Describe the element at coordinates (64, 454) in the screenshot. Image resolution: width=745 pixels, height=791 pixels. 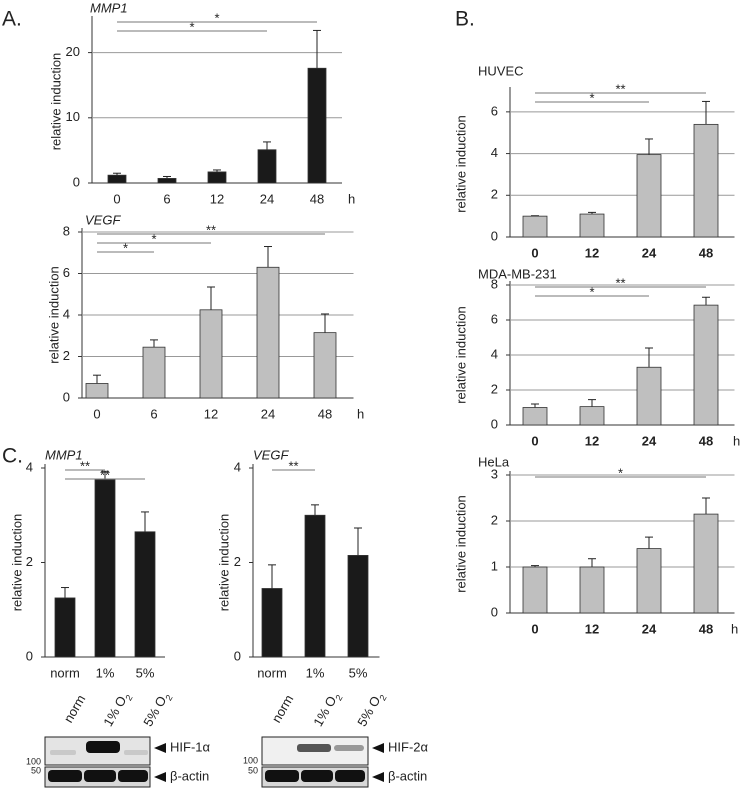
I see `chart-title: MMP1` at that location.